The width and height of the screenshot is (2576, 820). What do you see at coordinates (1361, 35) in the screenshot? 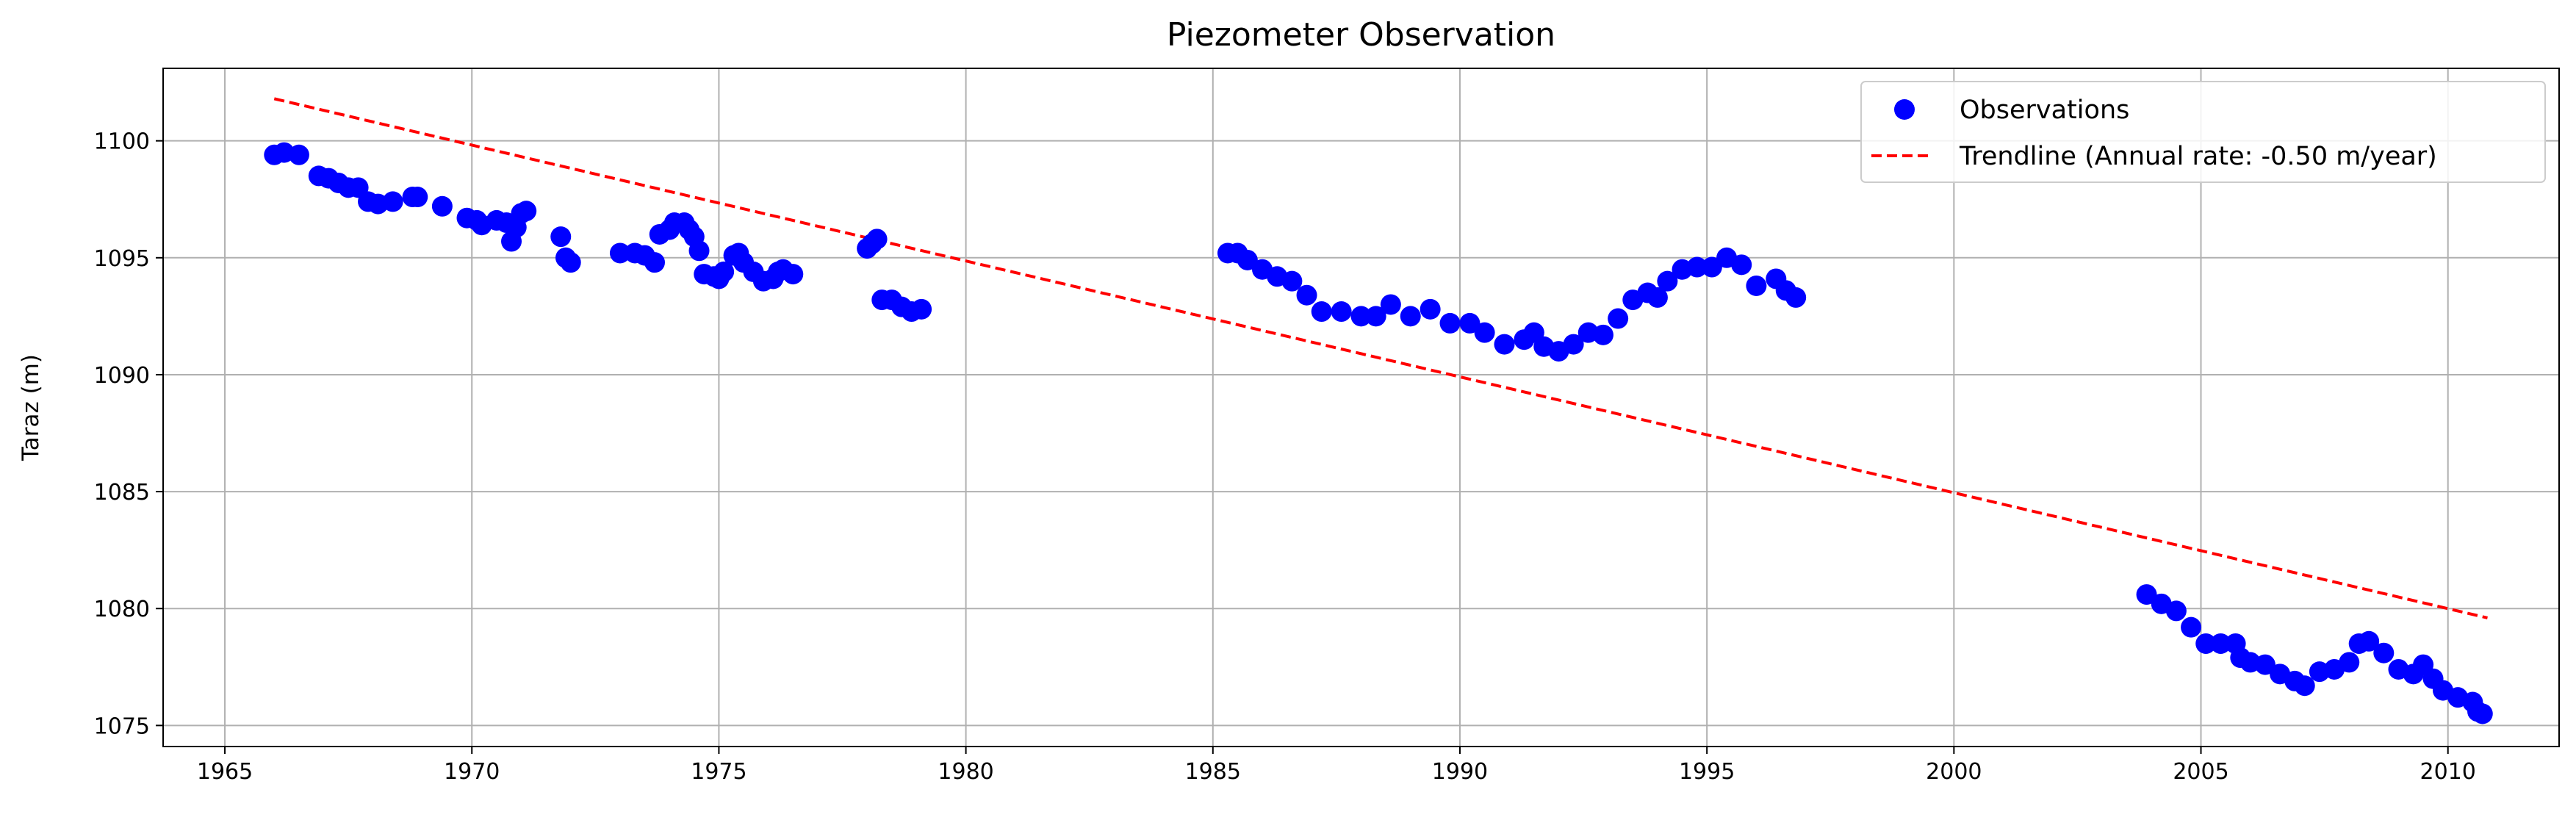
I see `chart-title: Piezometer Observation` at bounding box center [1361, 35].